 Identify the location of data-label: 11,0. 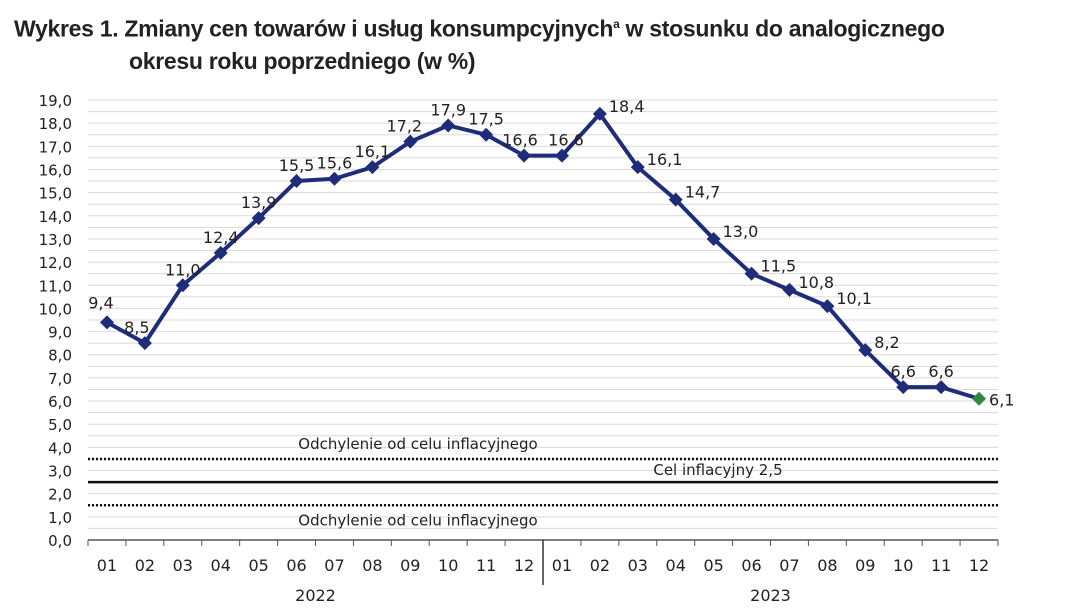
(183, 269).